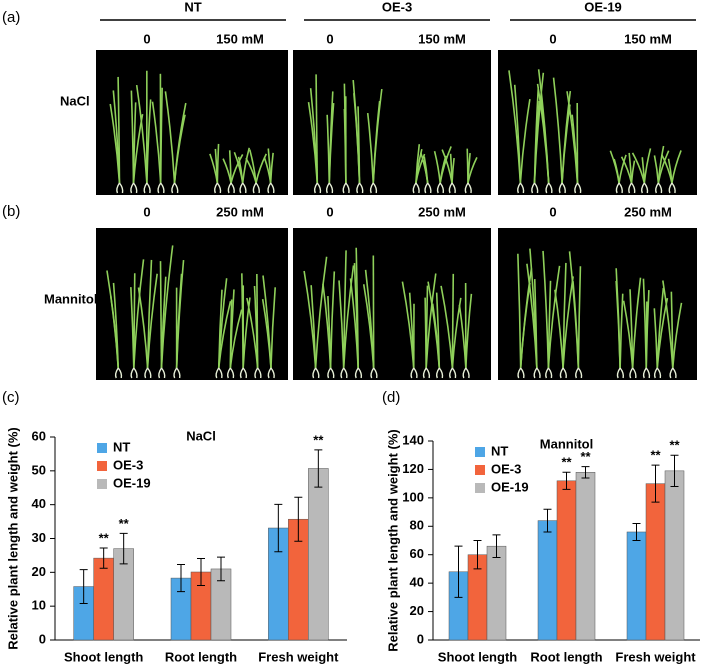 The width and height of the screenshot is (709, 664). I want to click on legend-label: OE-19, so click(132, 482).